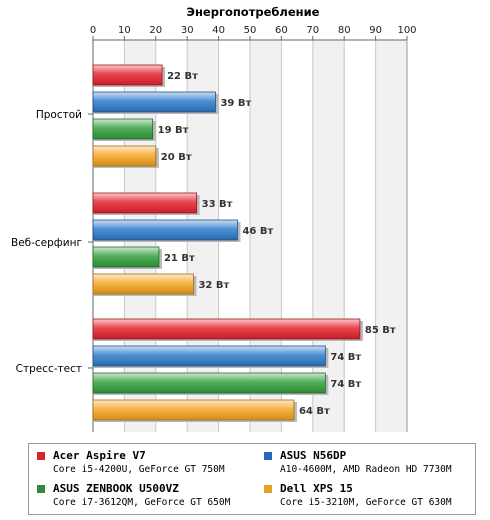 Image resolution: width=490 pixels, height=520 pixels. Describe the element at coordinates (253, 12) in the screenshot. I see `chart-title: Энергопотребление` at that location.